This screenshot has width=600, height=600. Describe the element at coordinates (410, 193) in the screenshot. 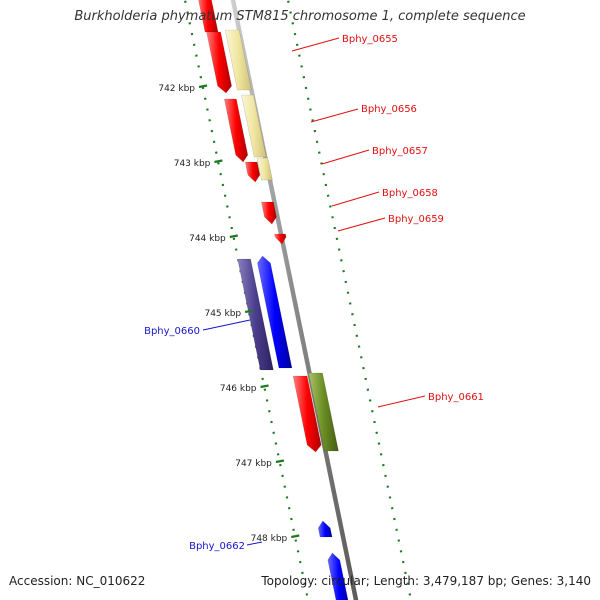

I see `gene-label-bphy-0658: Bphy_0658` at that location.